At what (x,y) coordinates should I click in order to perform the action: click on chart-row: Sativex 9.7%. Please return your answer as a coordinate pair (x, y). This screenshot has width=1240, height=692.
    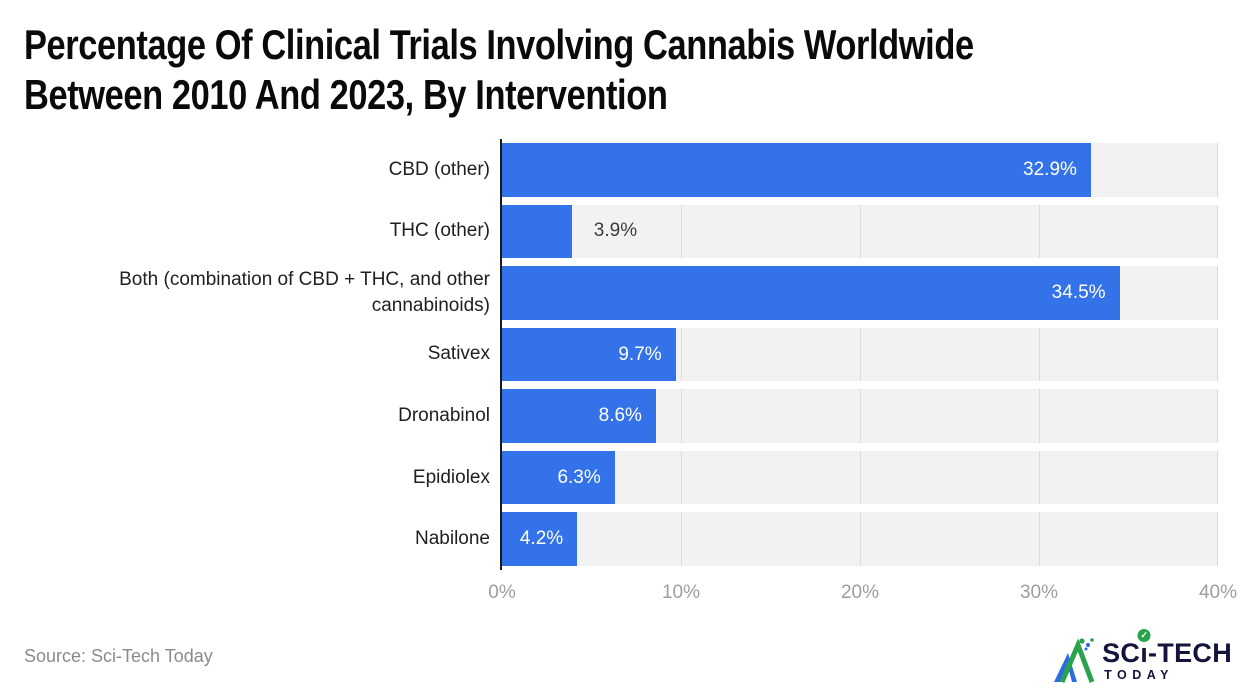
    Looking at the image, I should click on (621, 355).